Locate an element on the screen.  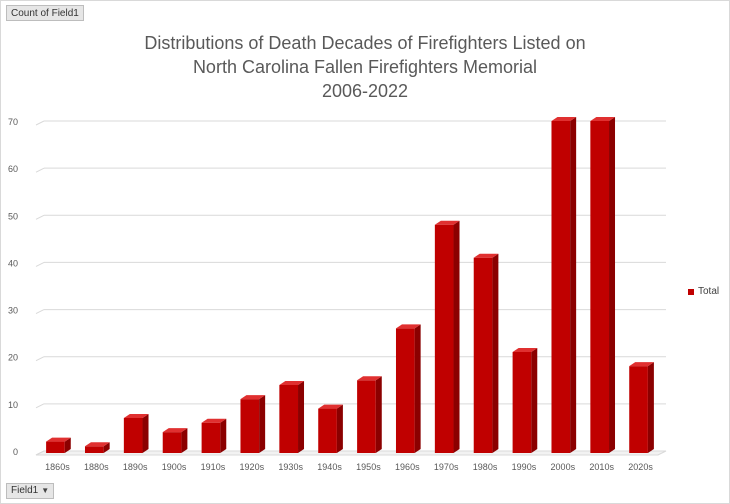
y-tick-label: 0 is located at coordinates (15, 452).